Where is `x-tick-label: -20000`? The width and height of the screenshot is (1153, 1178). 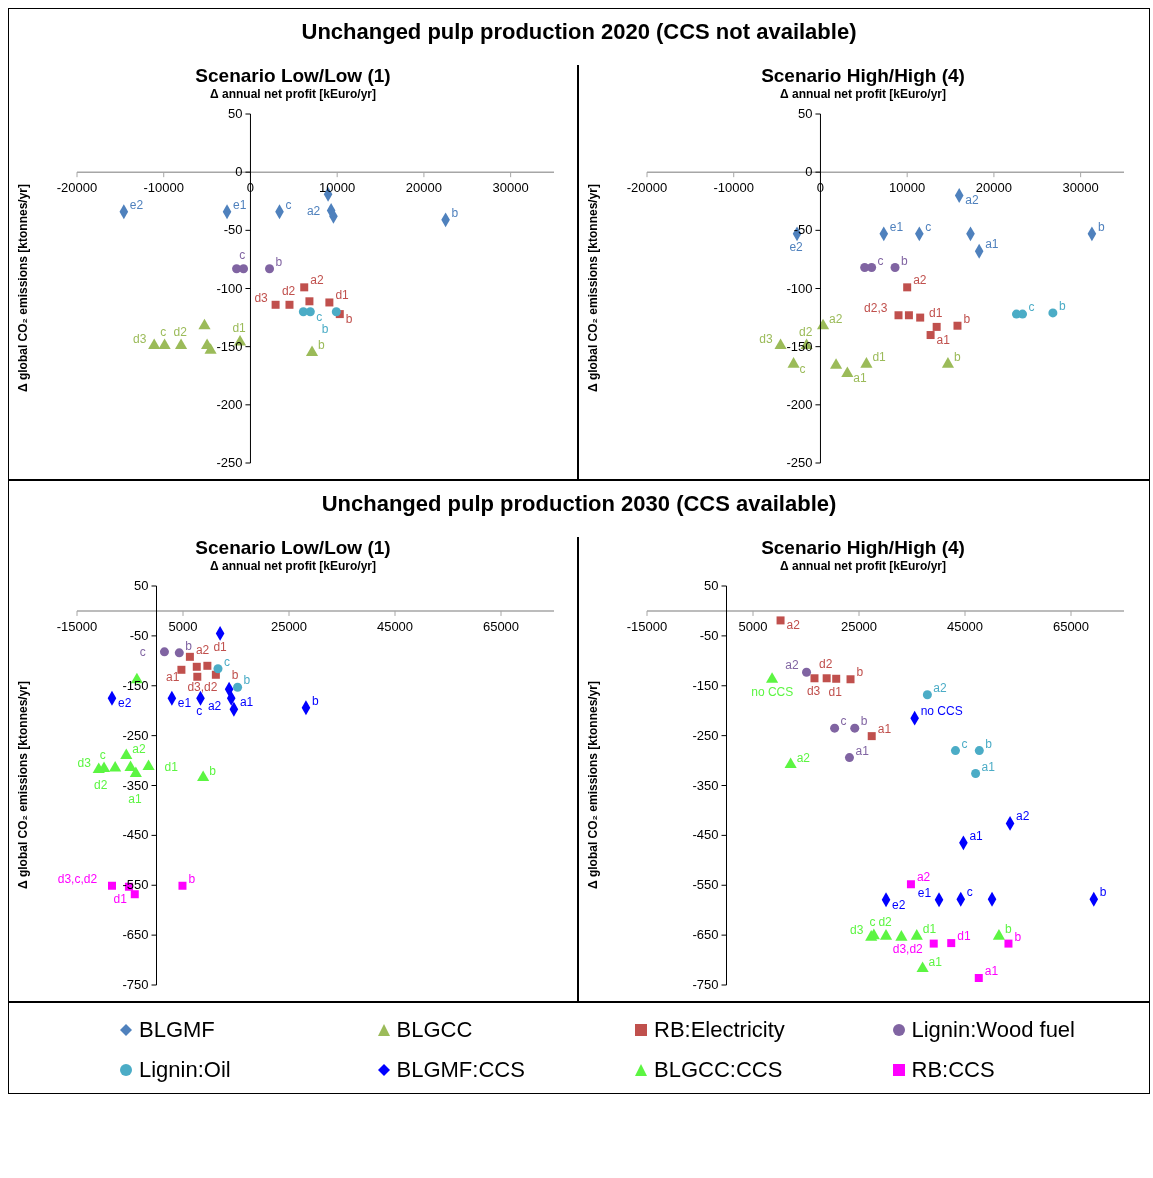
x-tick-label: -20000 is located at coordinates (647, 188).